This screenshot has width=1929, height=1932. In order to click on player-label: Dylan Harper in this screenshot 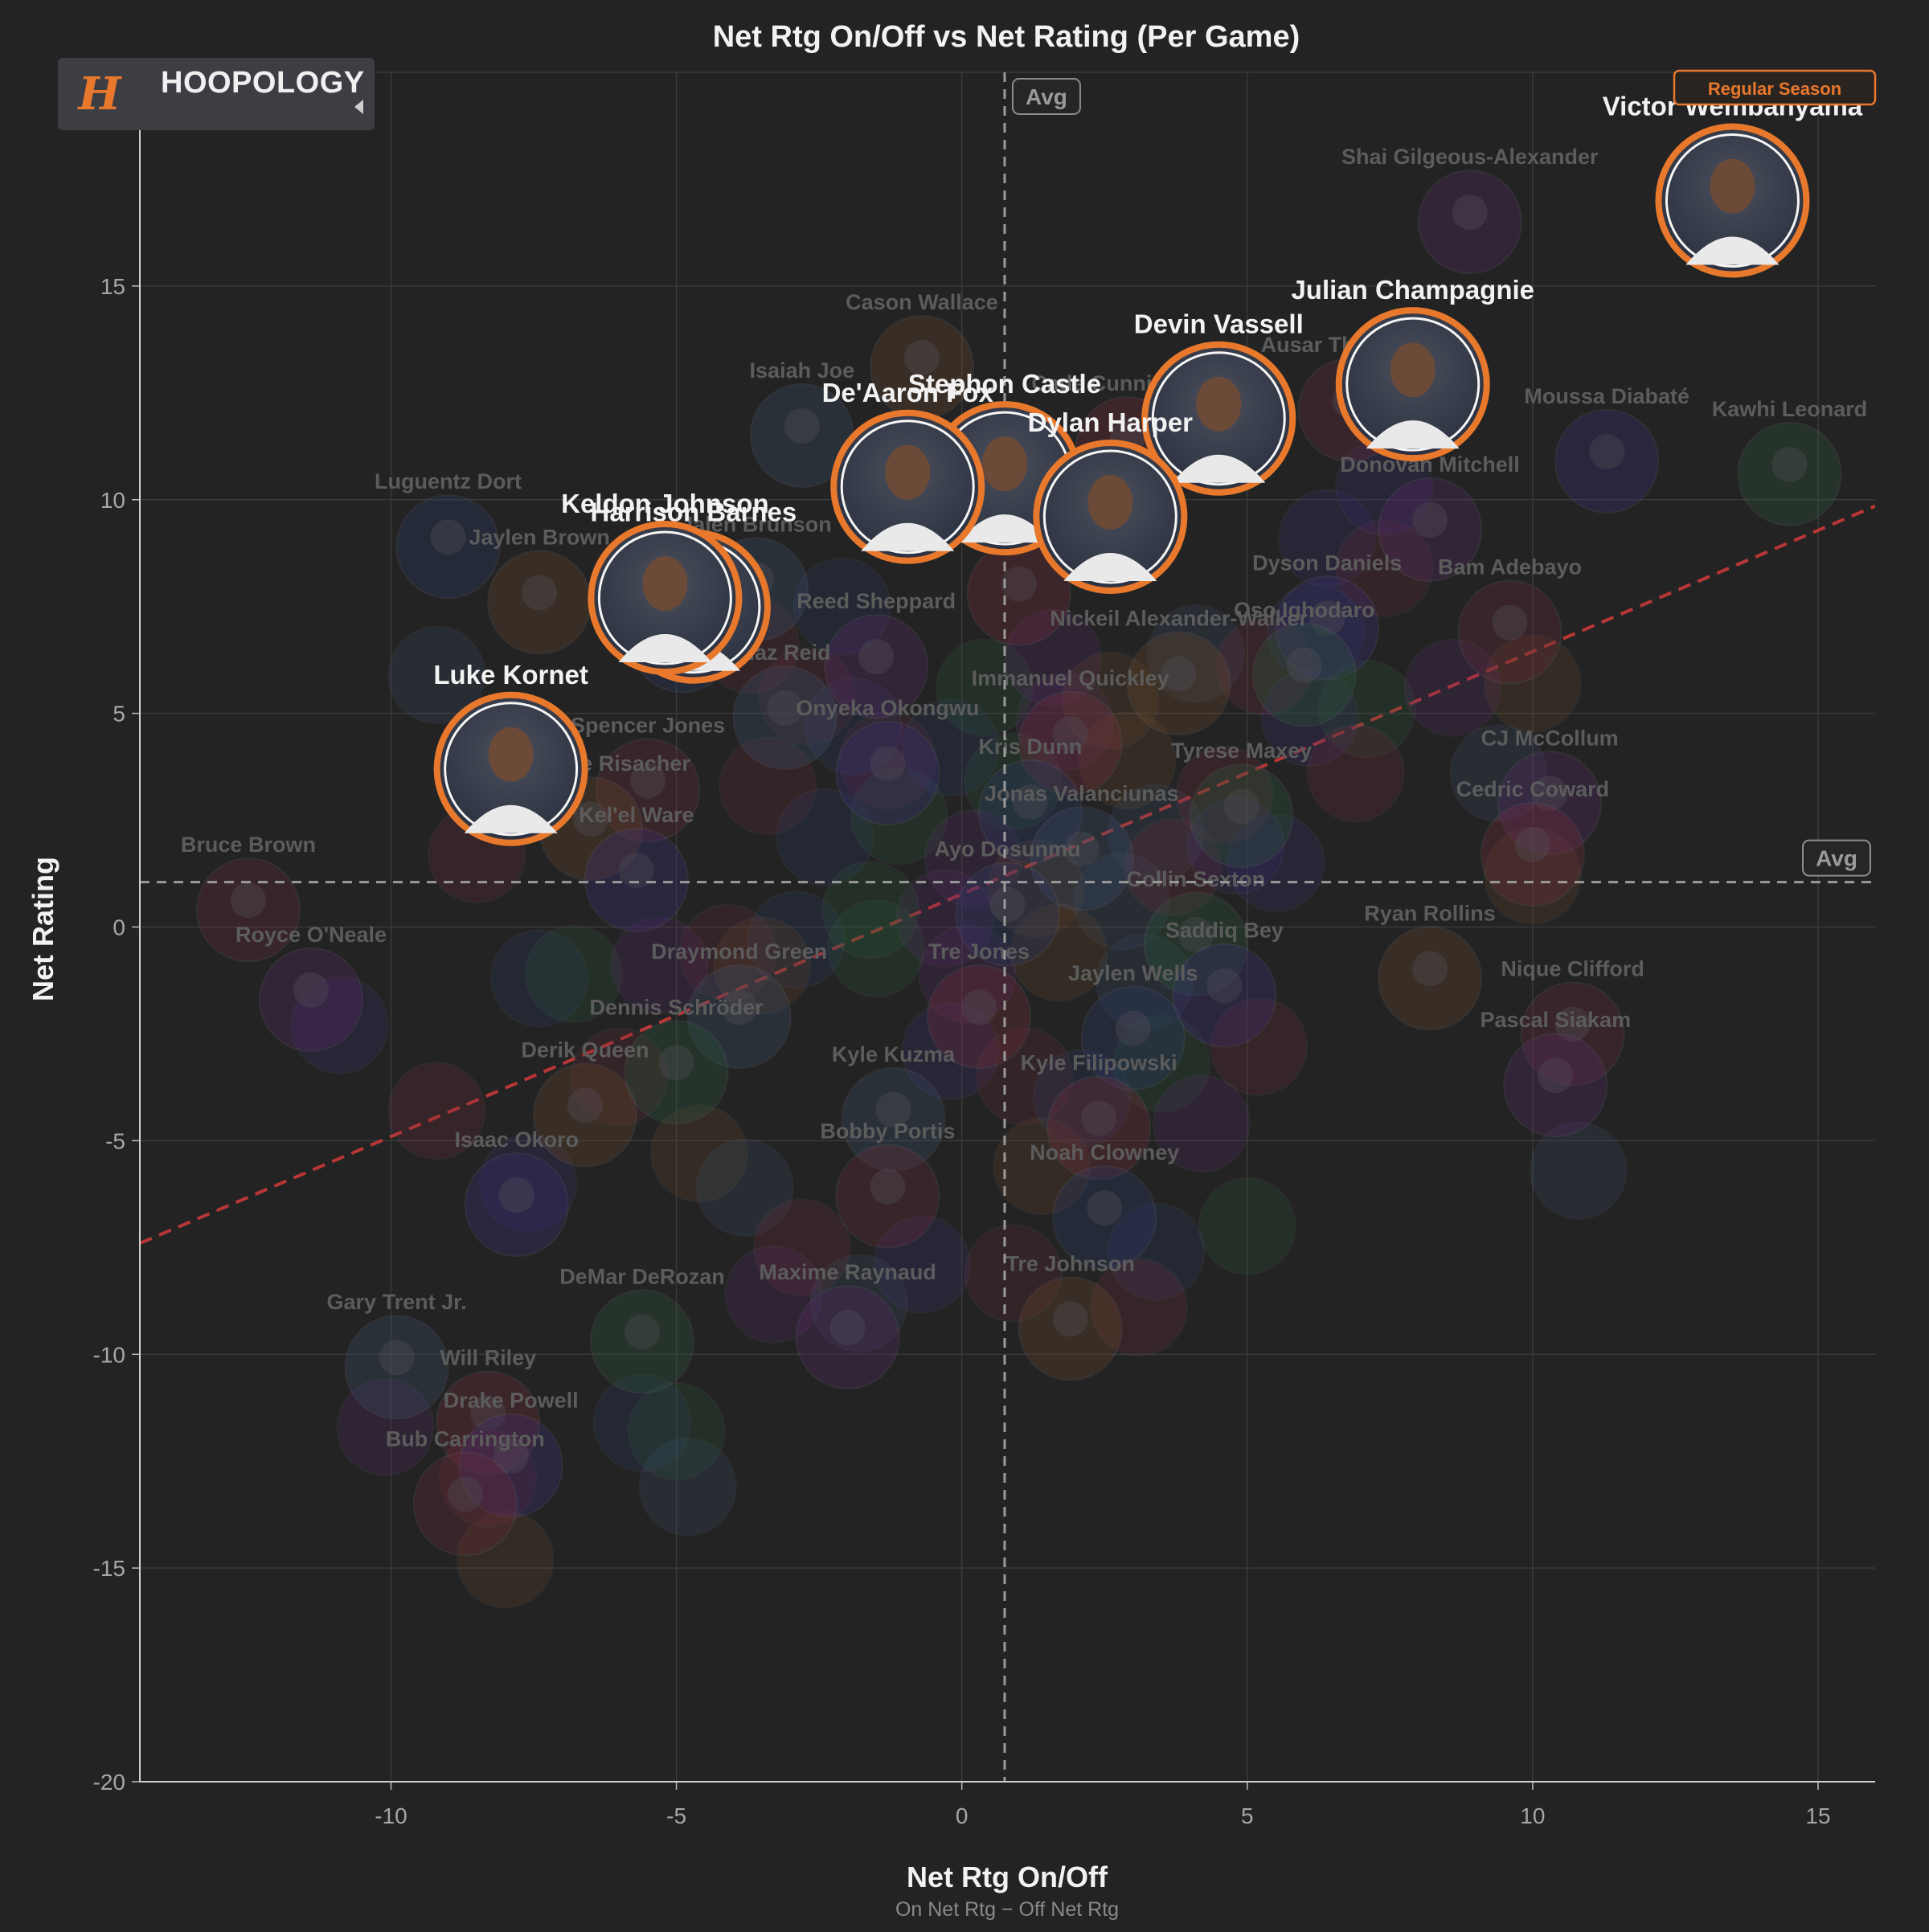, I will do `click(1111, 422)`.